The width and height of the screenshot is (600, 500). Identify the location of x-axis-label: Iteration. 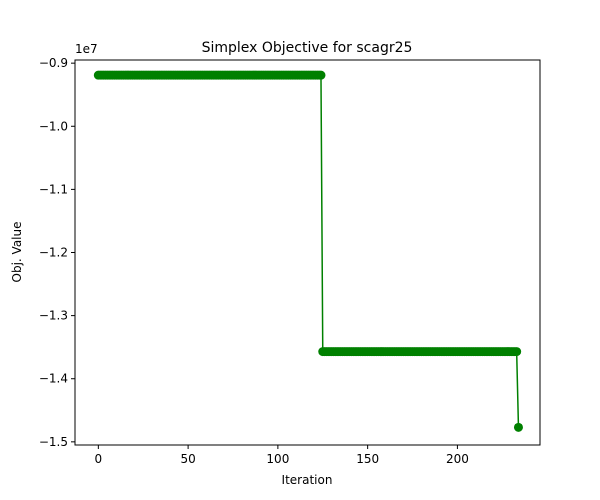
(307, 480).